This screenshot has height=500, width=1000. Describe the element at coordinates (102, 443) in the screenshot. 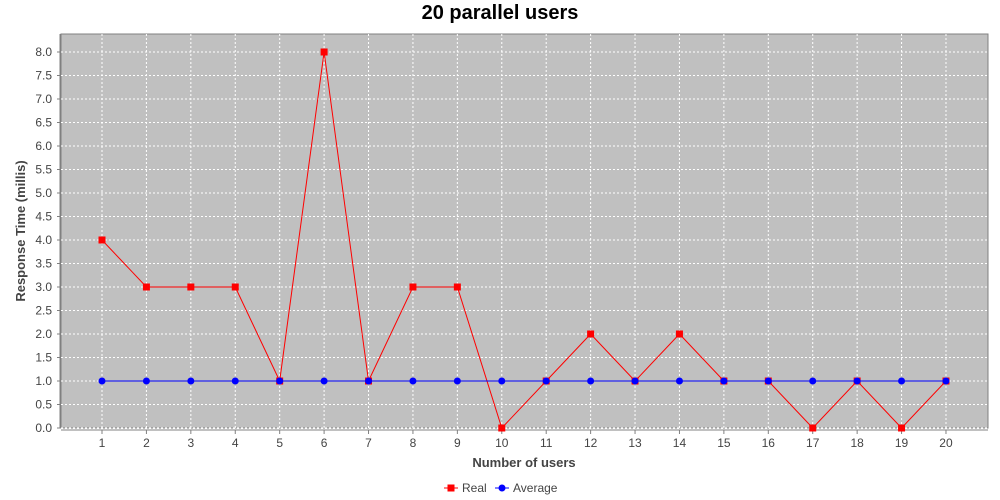

I see `x-tick-label: 1` at that location.